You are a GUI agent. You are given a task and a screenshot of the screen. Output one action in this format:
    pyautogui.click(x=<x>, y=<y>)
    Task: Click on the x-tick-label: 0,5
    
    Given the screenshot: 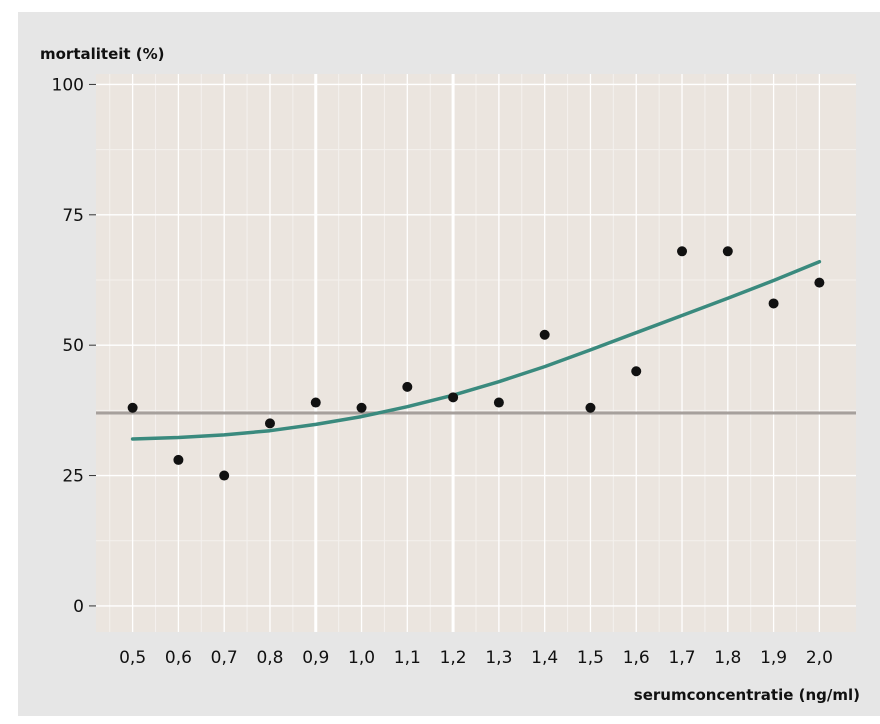 What is the action you would take?
    pyautogui.click(x=132, y=658)
    